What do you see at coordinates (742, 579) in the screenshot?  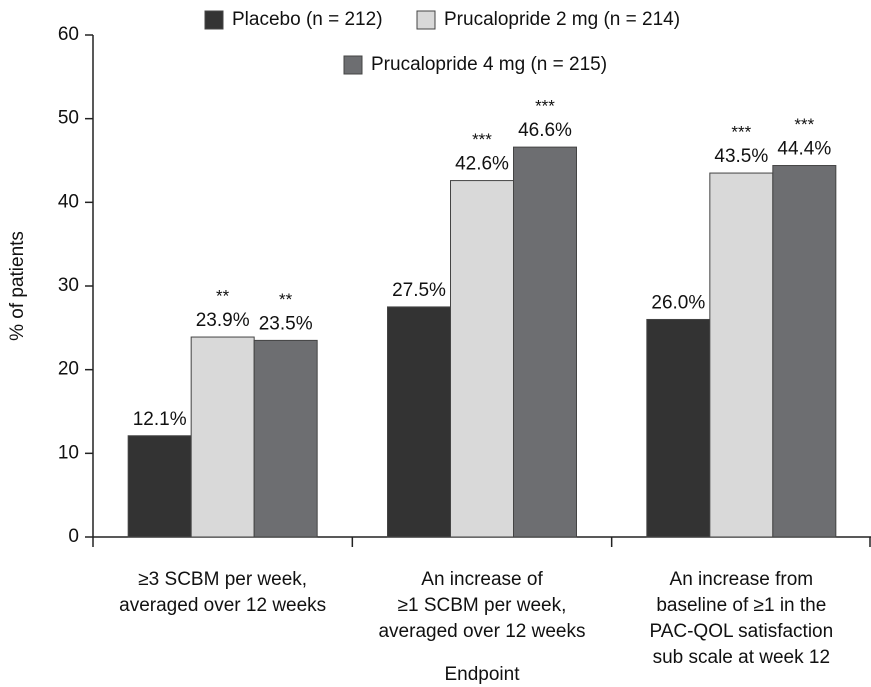 I see `x-tick-label: An increase from` at bounding box center [742, 579].